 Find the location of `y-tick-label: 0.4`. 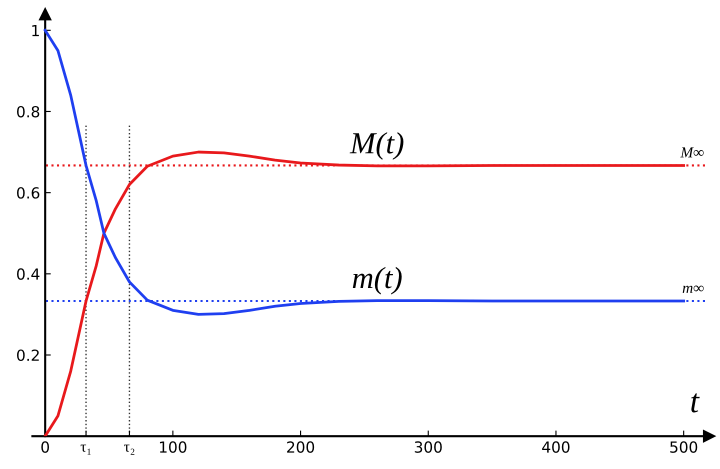

y-tick-label: 0.4 is located at coordinates (28, 274).